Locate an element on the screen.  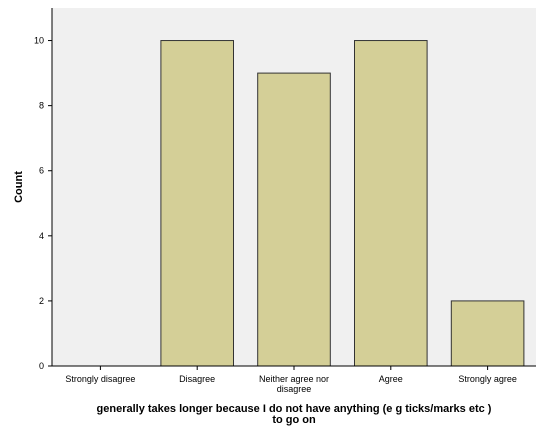
x-tick-label: Agree is located at coordinates (391, 379).